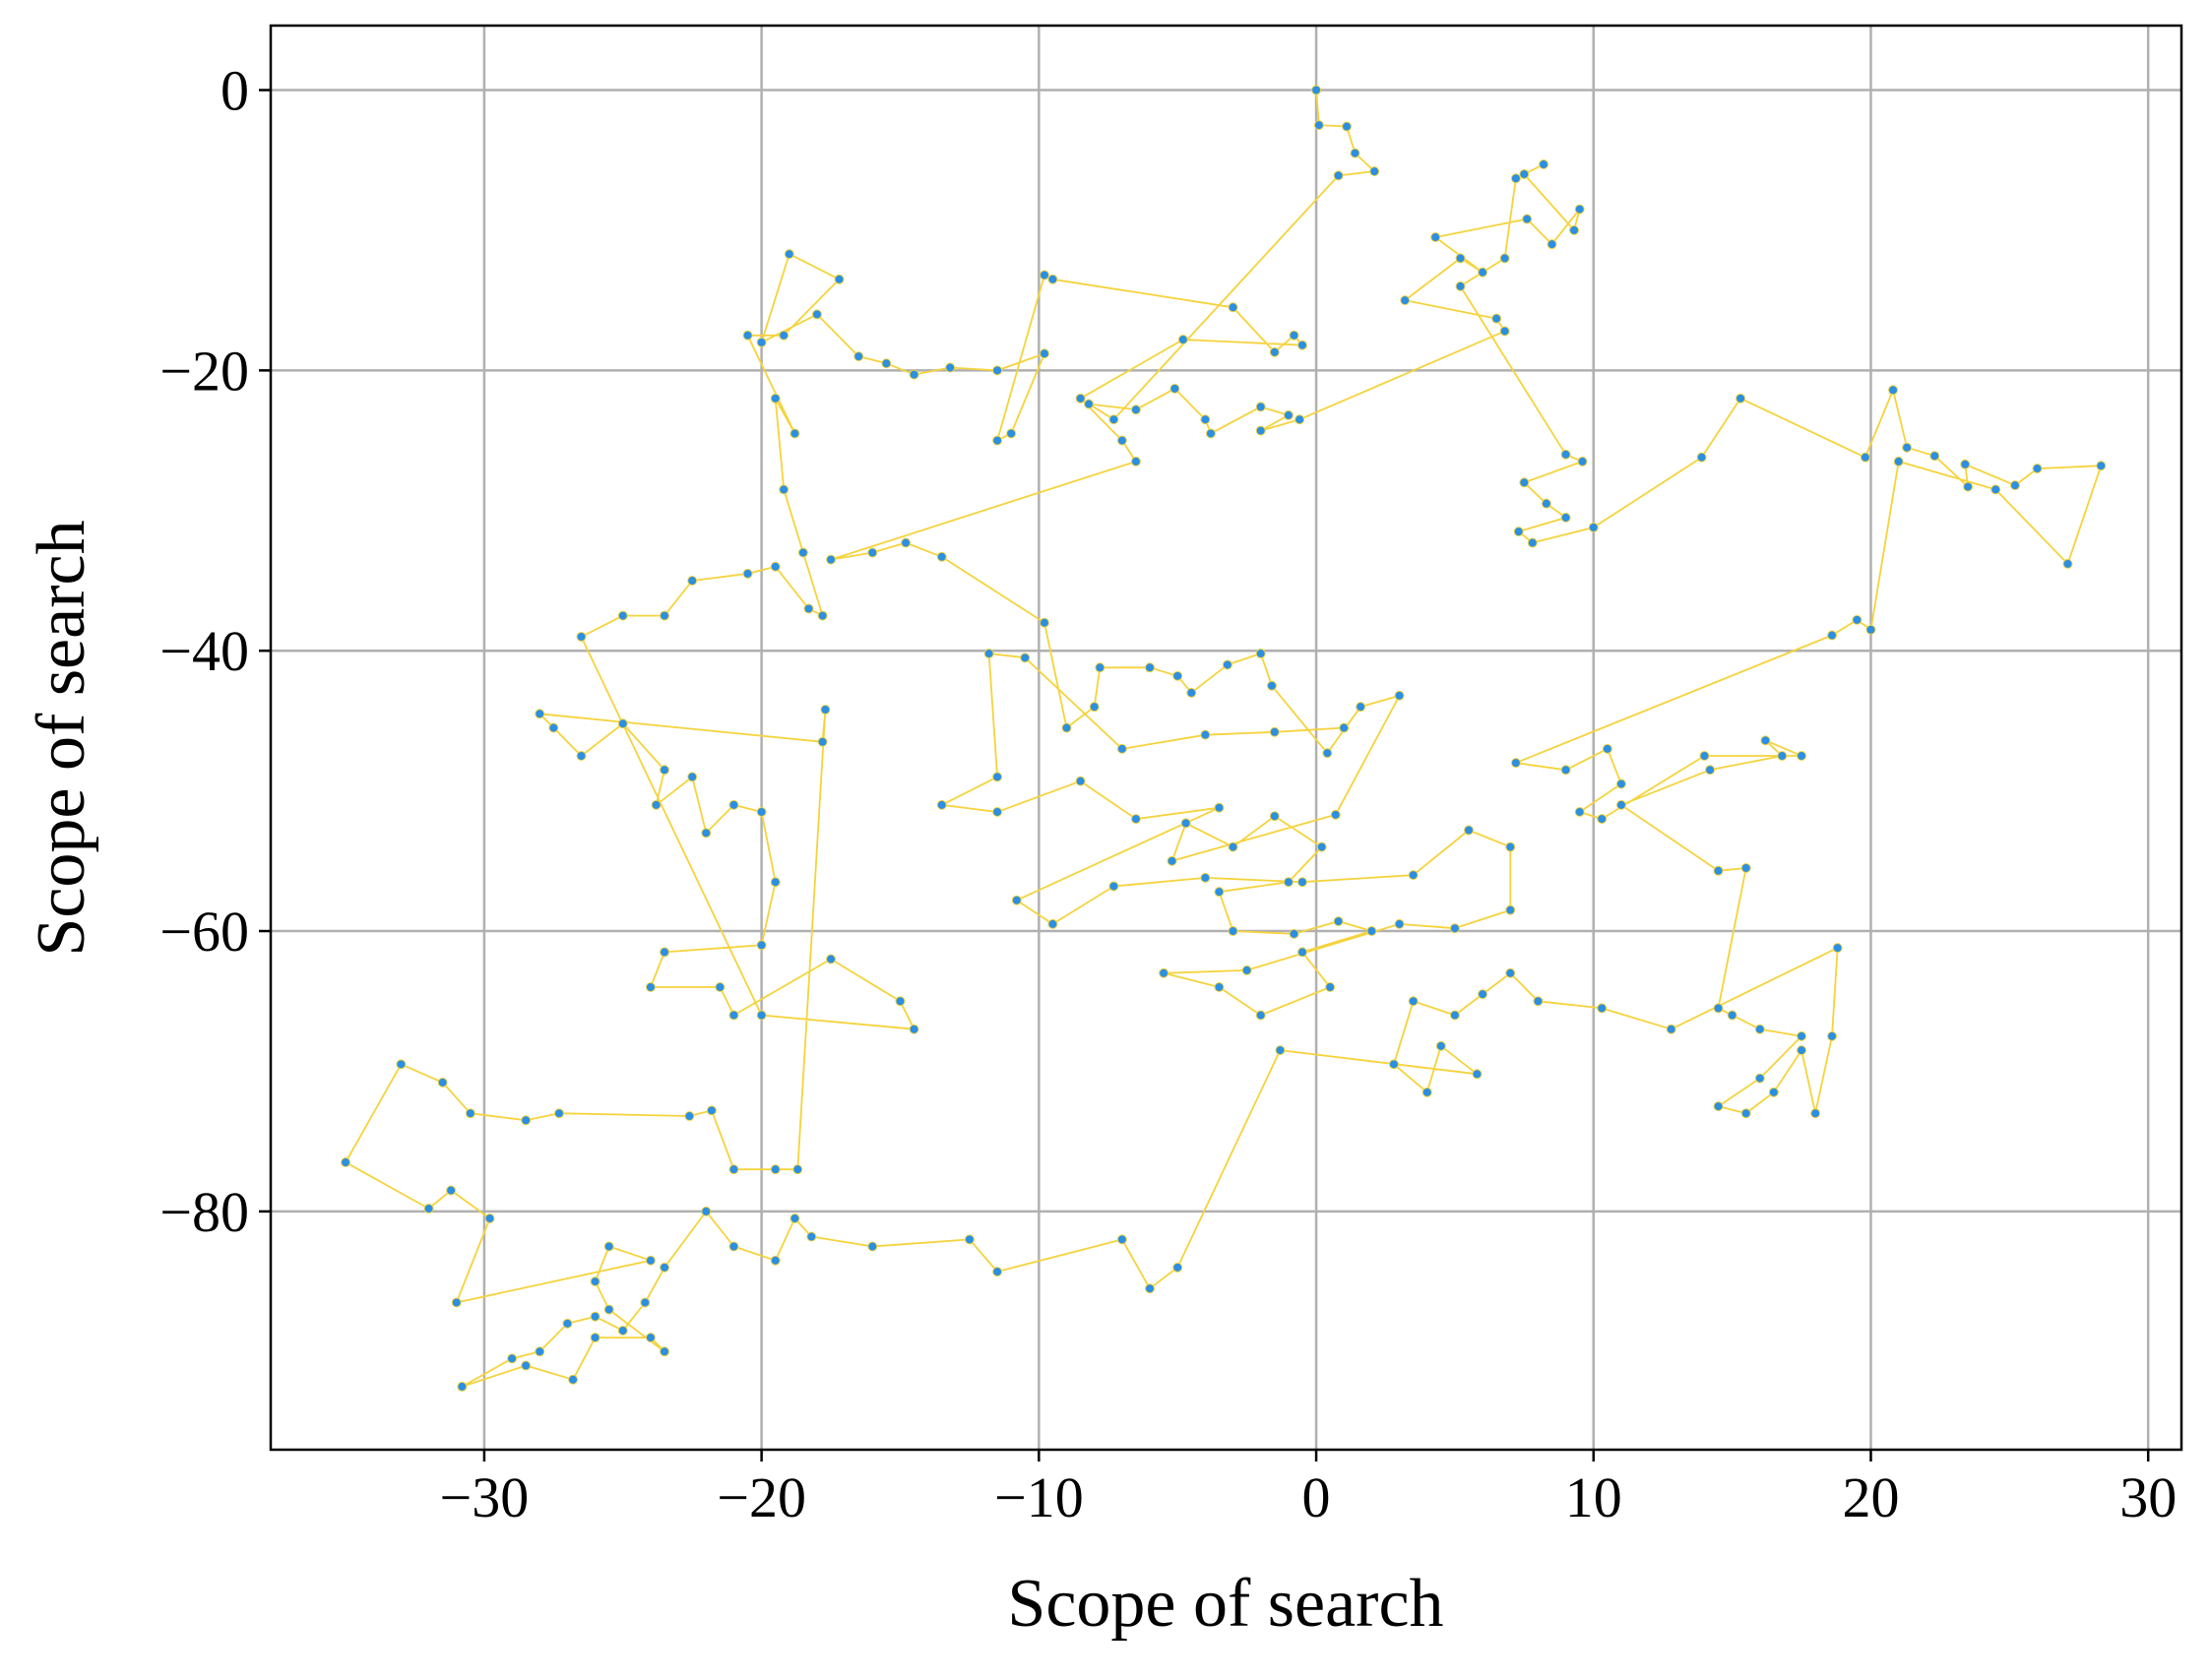 This screenshot has height=1680, width=2210. What do you see at coordinates (204, 371) in the screenshot?
I see `y-tick-label: −20` at bounding box center [204, 371].